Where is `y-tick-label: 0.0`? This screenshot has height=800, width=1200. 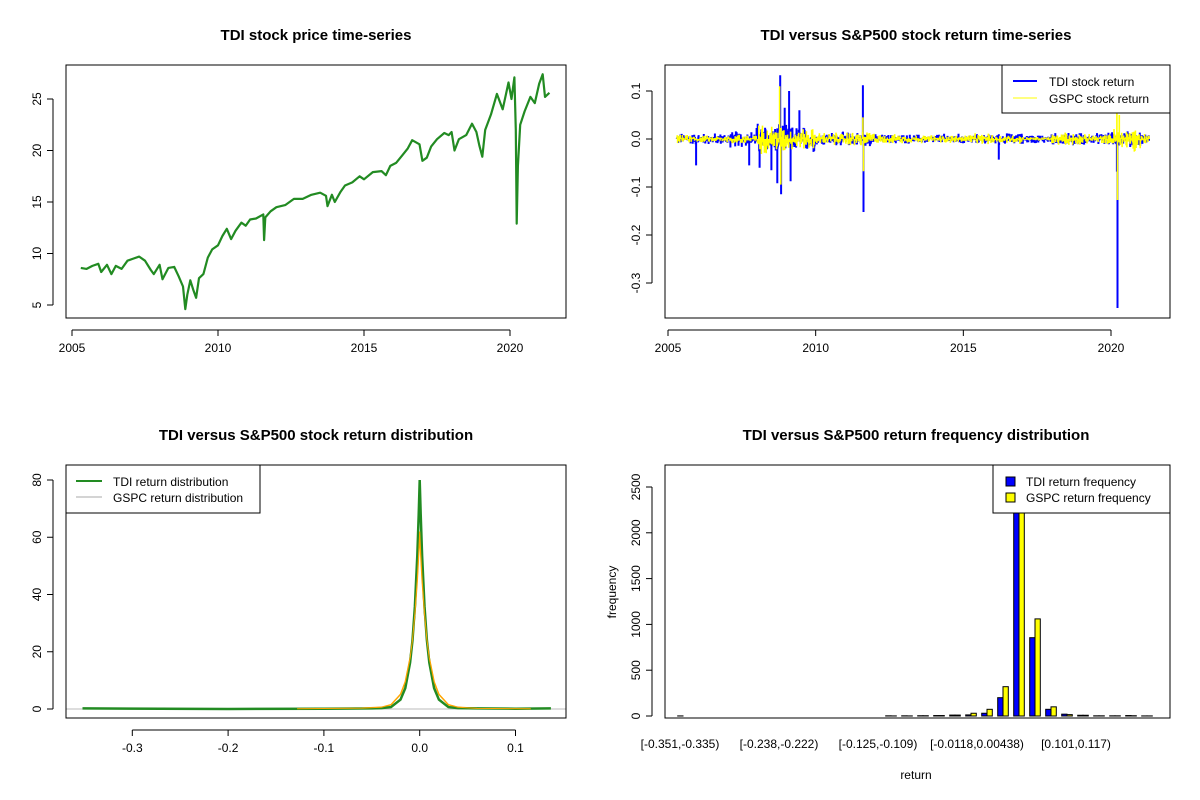 y-tick-label: 0.0 is located at coordinates (636, 138).